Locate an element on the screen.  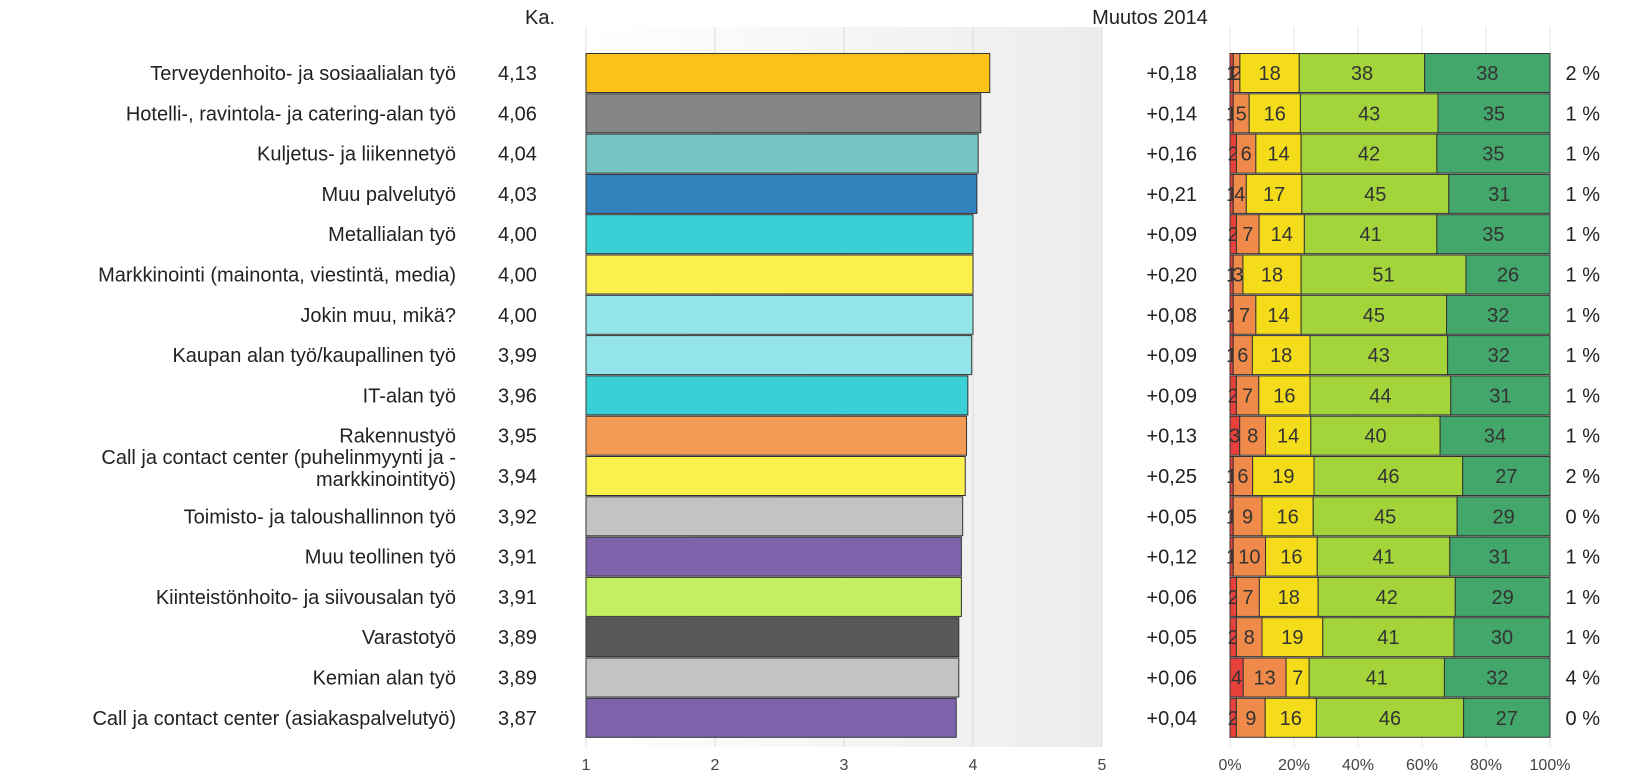
dist-value-label: 44 is located at coordinates (1380, 396).